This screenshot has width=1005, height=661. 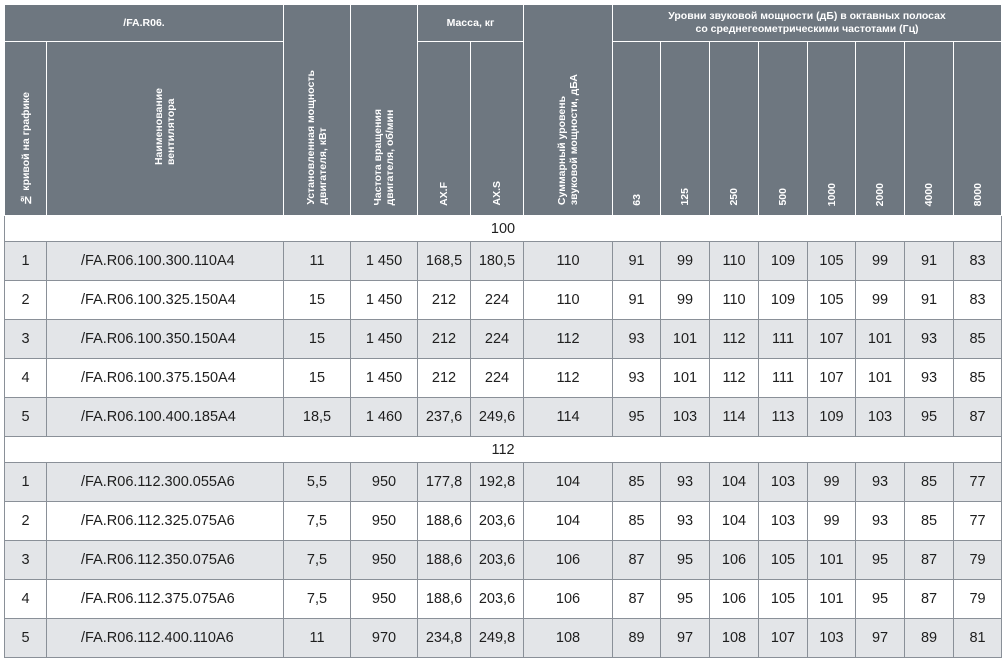 What do you see at coordinates (497, 417) in the screenshot?
I see `mass-s-cell: 249,6` at bounding box center [497, 417].